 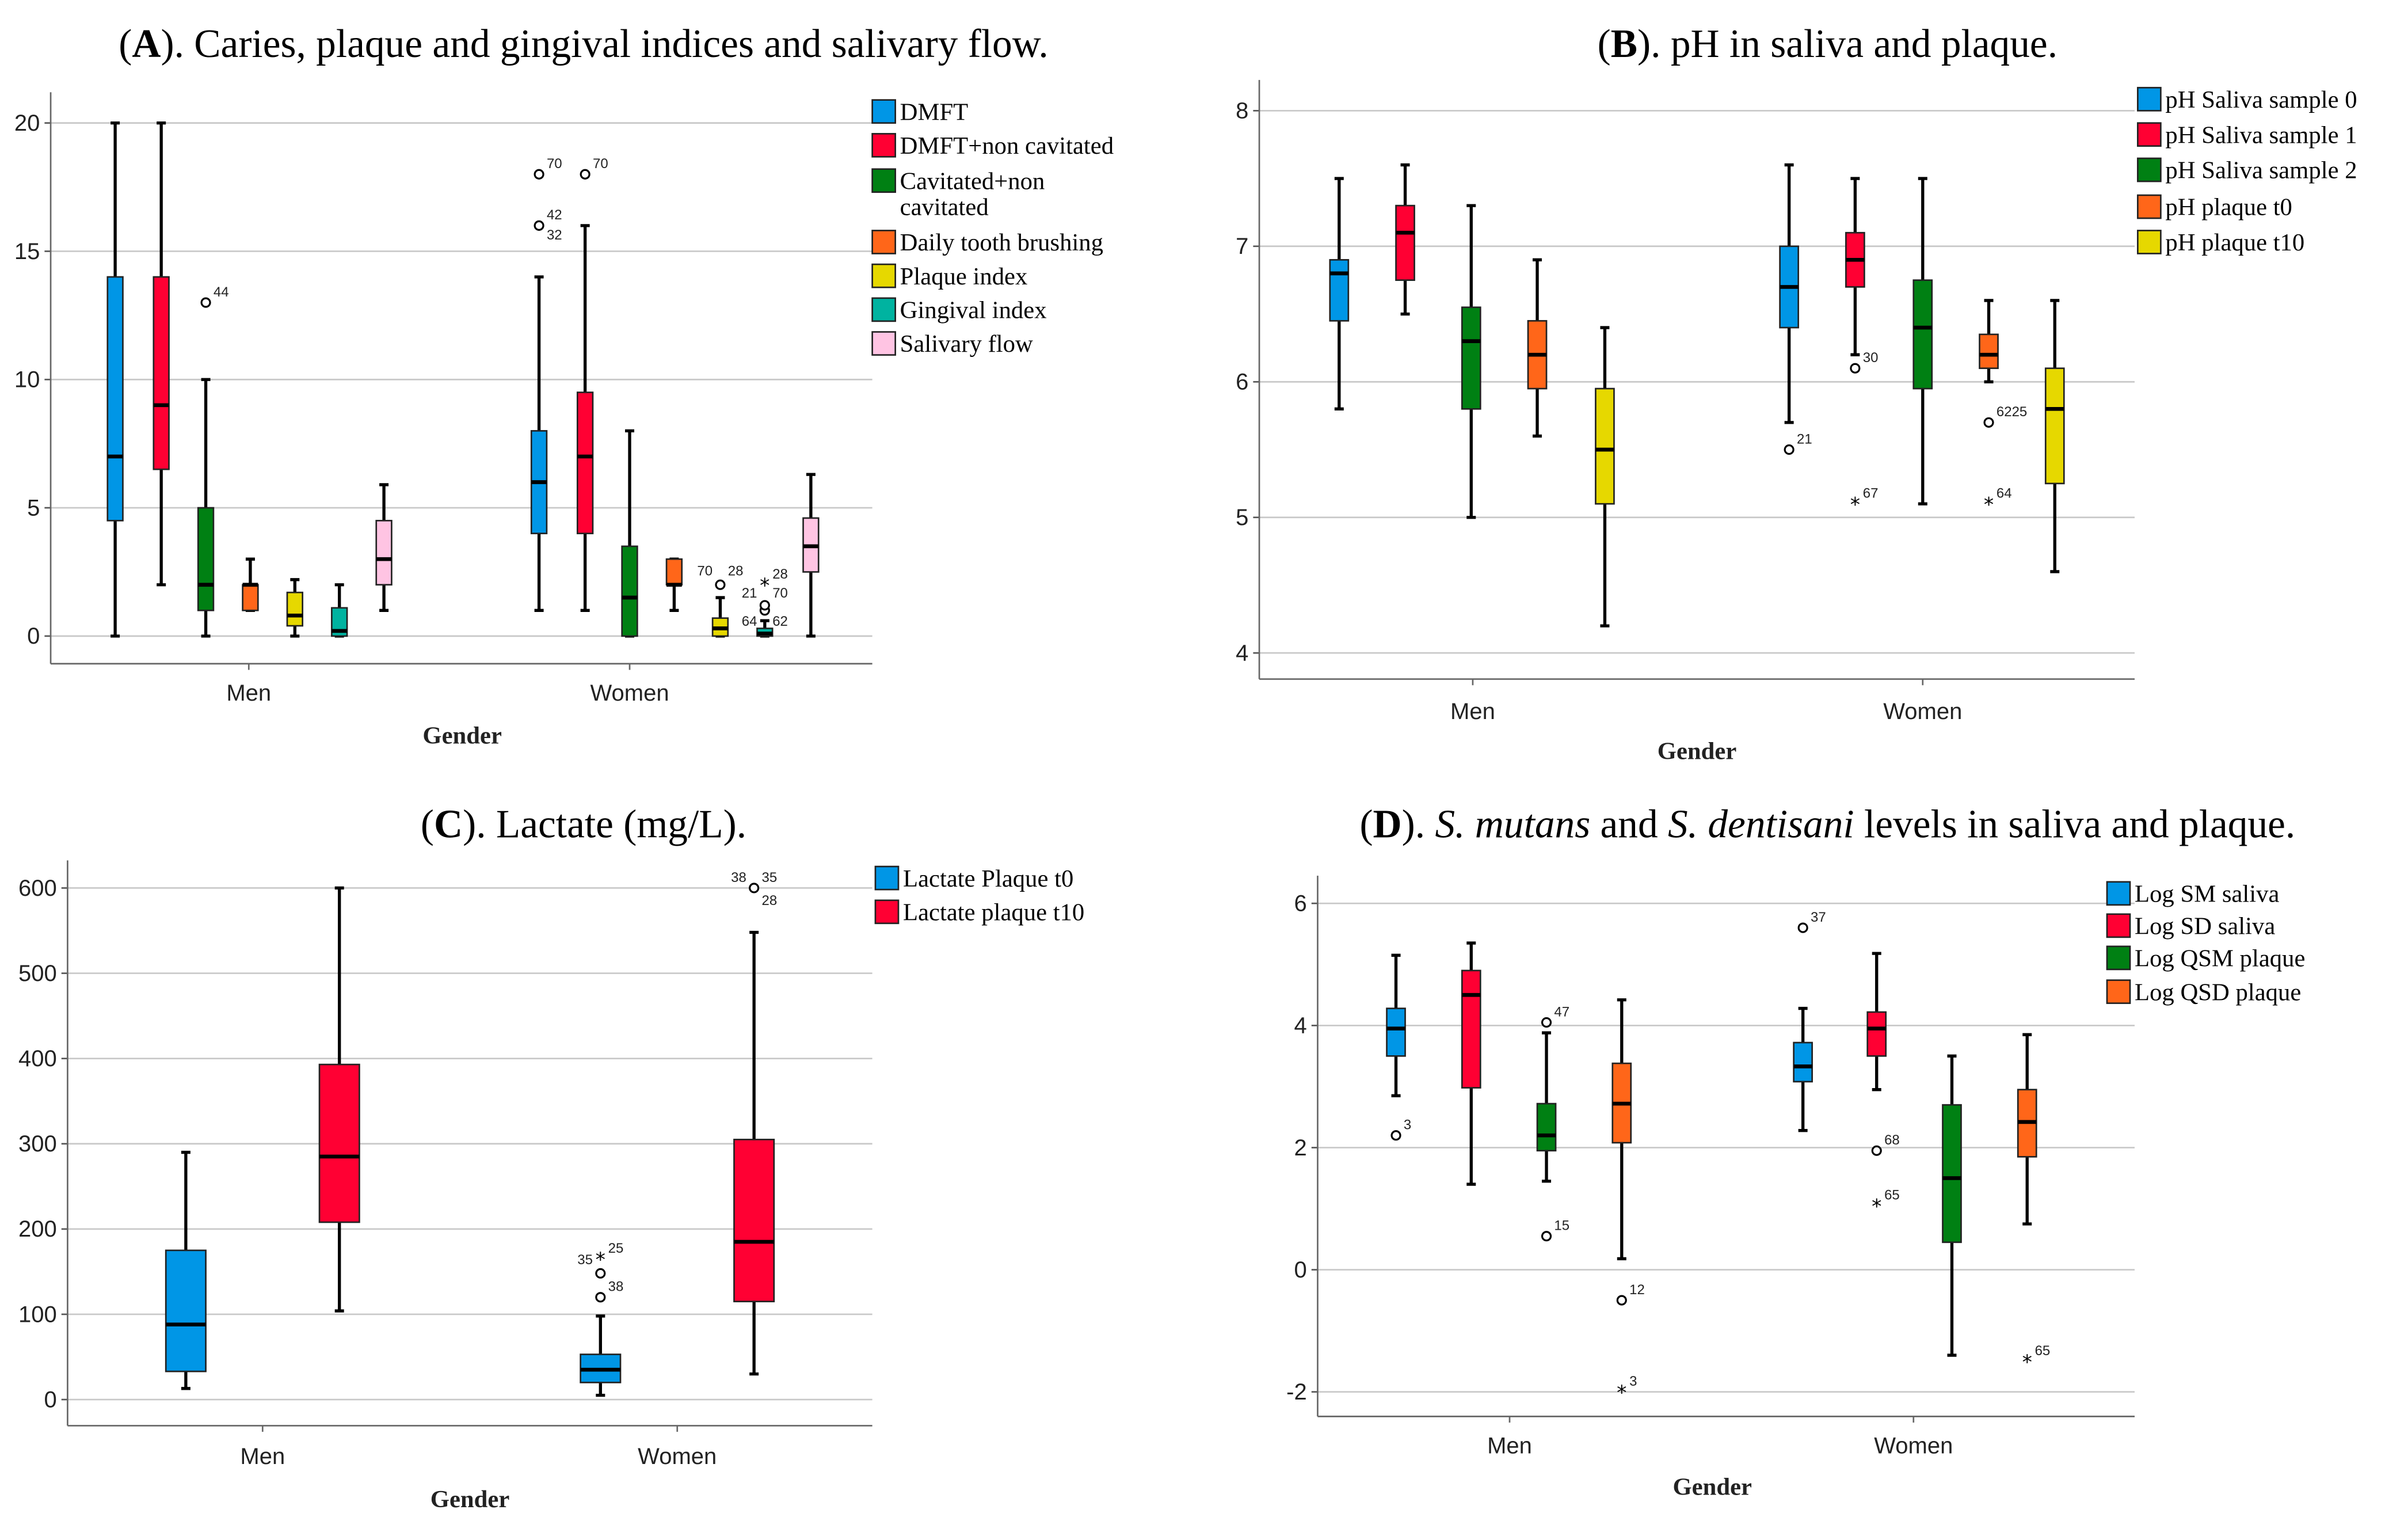 I want to click on legend-label: Lactate plaque t10, so click(x=993, y=912).